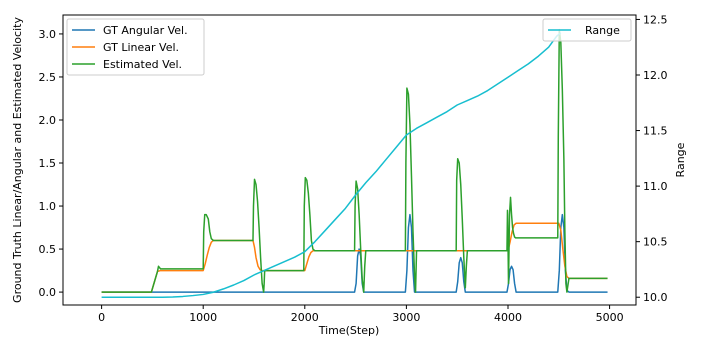 The image size is (710, 339). Describe the element at coordinates (48, 163) in the screenshot. I see `left-y-tick-label: 1.5` at that location.